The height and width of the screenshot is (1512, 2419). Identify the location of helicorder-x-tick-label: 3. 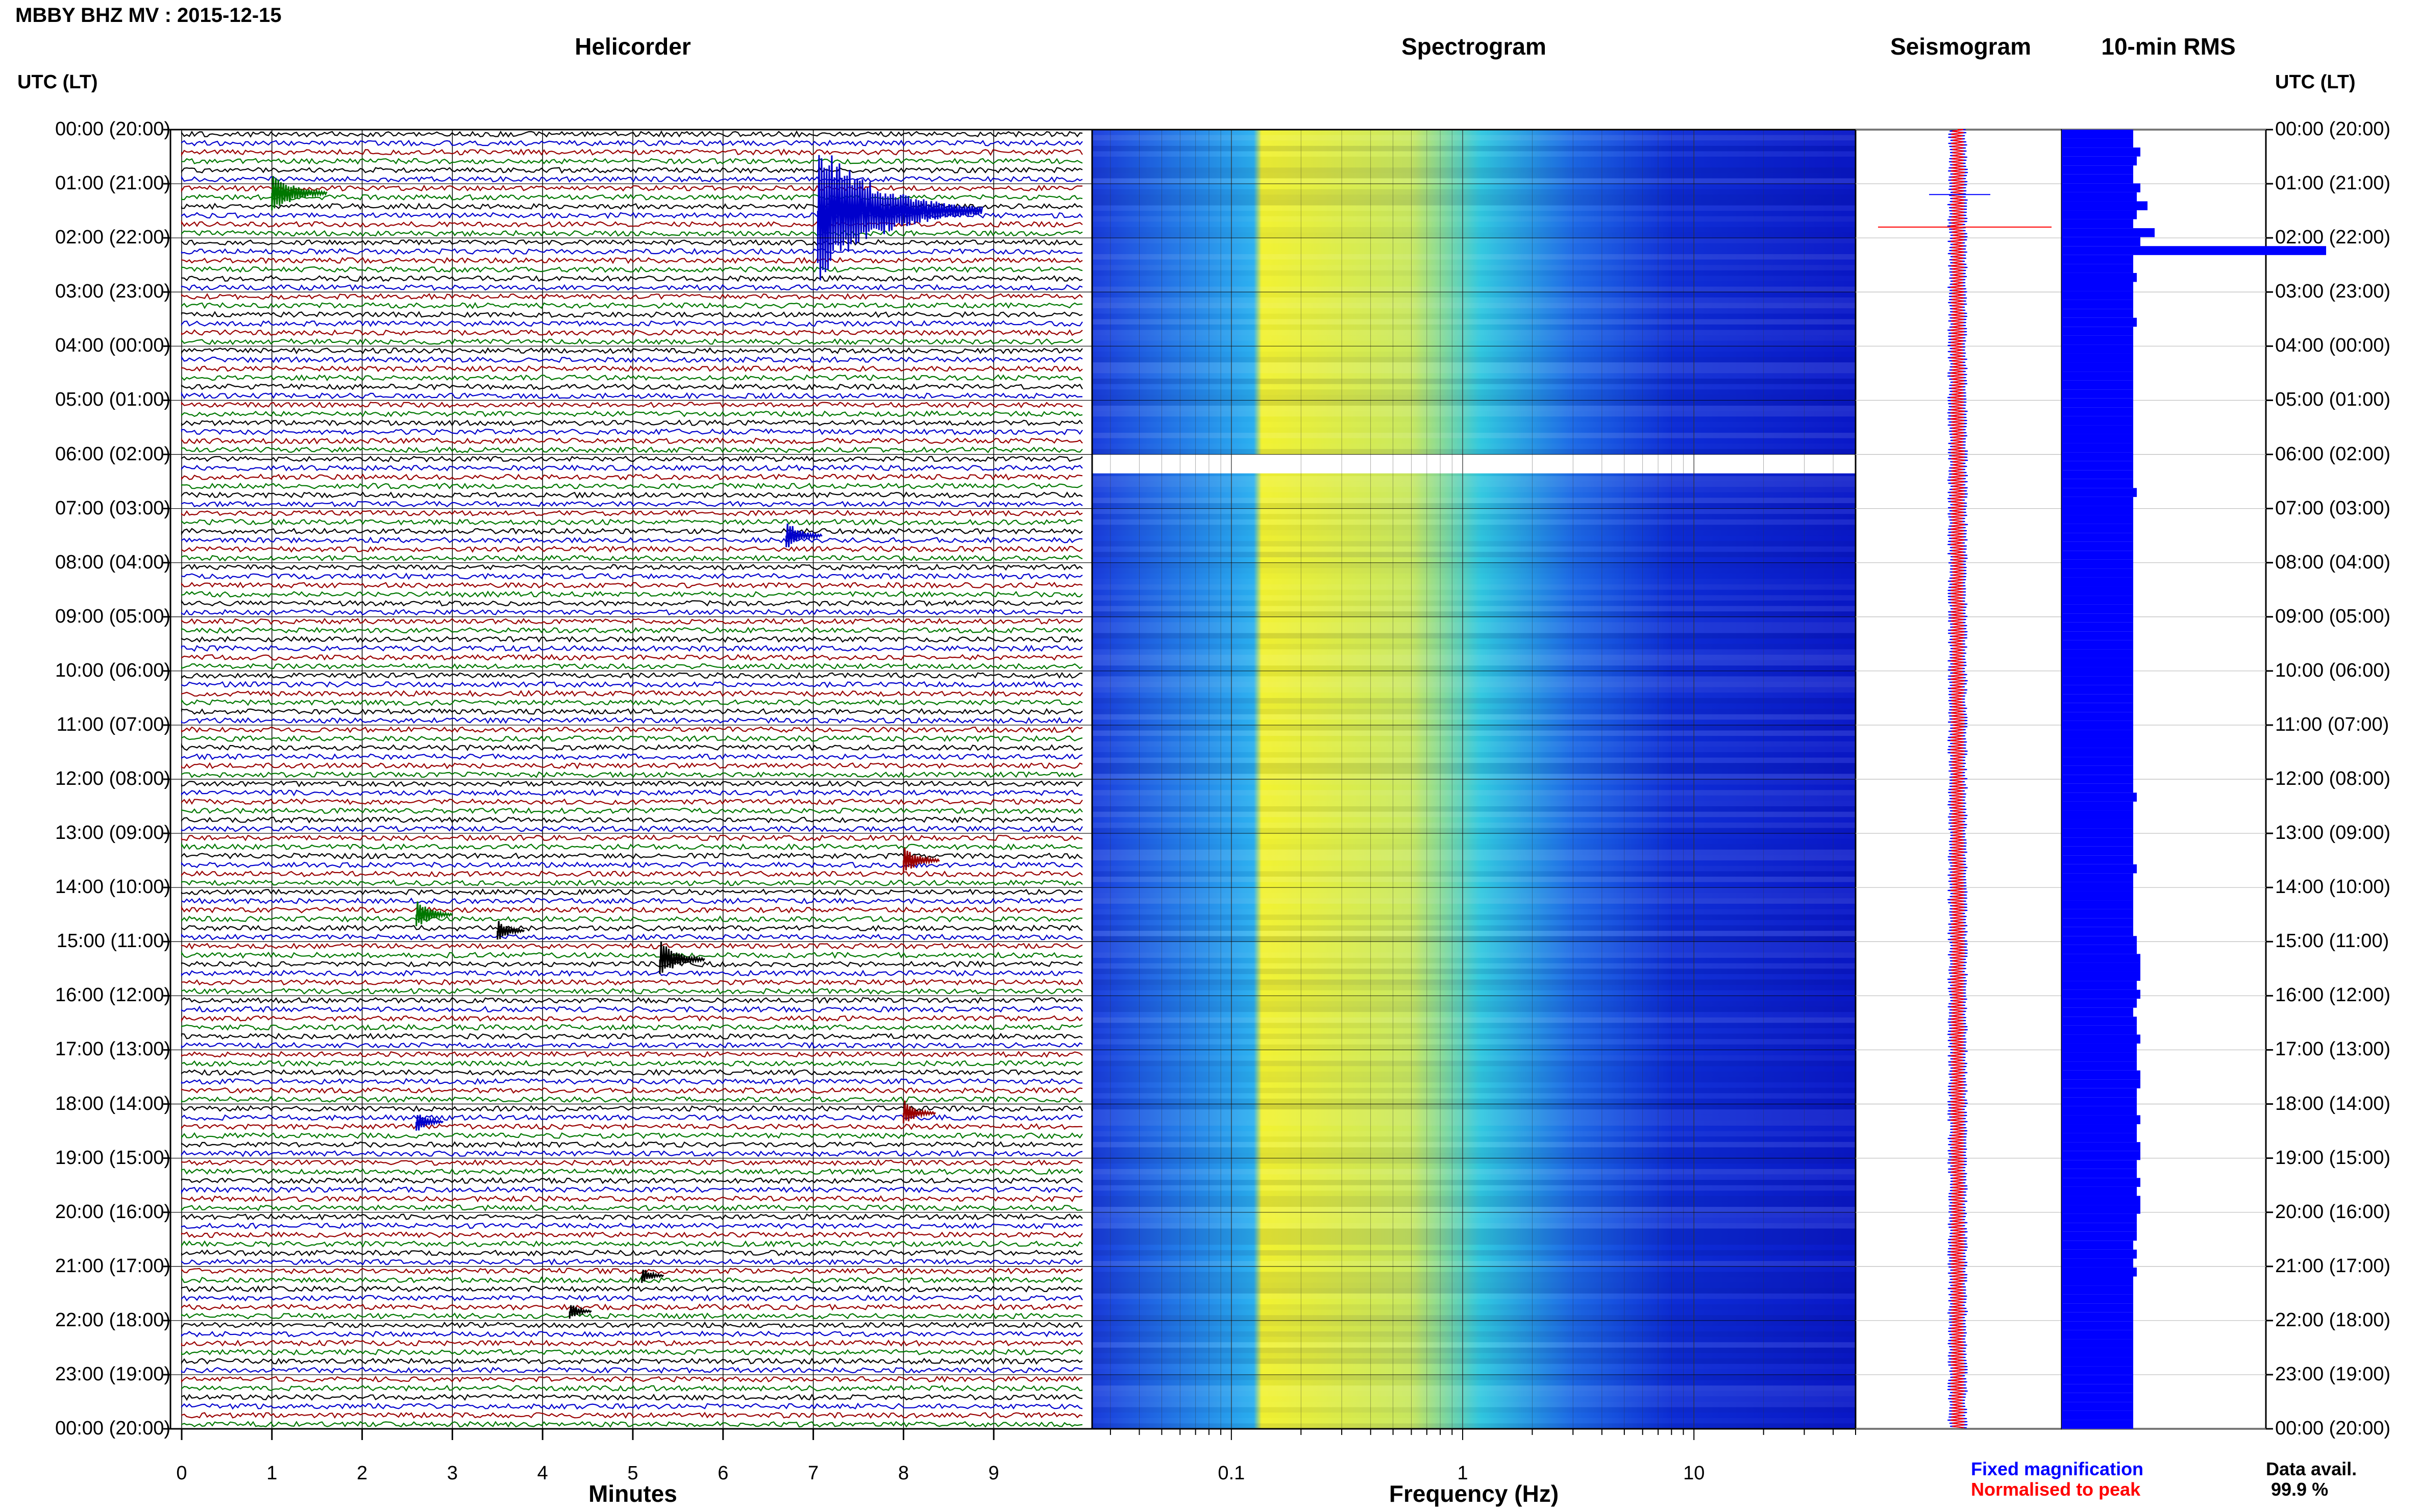
(452, 1473).